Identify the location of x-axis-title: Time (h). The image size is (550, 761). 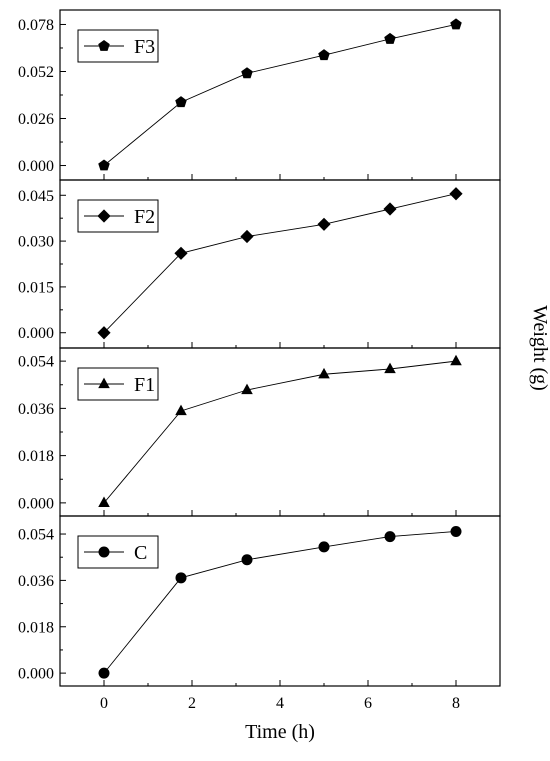
(280, 732).